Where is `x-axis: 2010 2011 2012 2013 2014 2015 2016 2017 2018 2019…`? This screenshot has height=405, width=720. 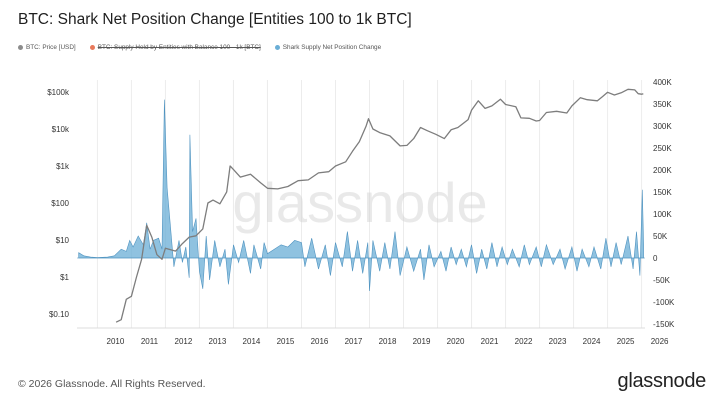 x-axis: 2010 2011 2012 2013 2014 2015 2016 2017 2018 2019… is located at coordinates (388, 341).